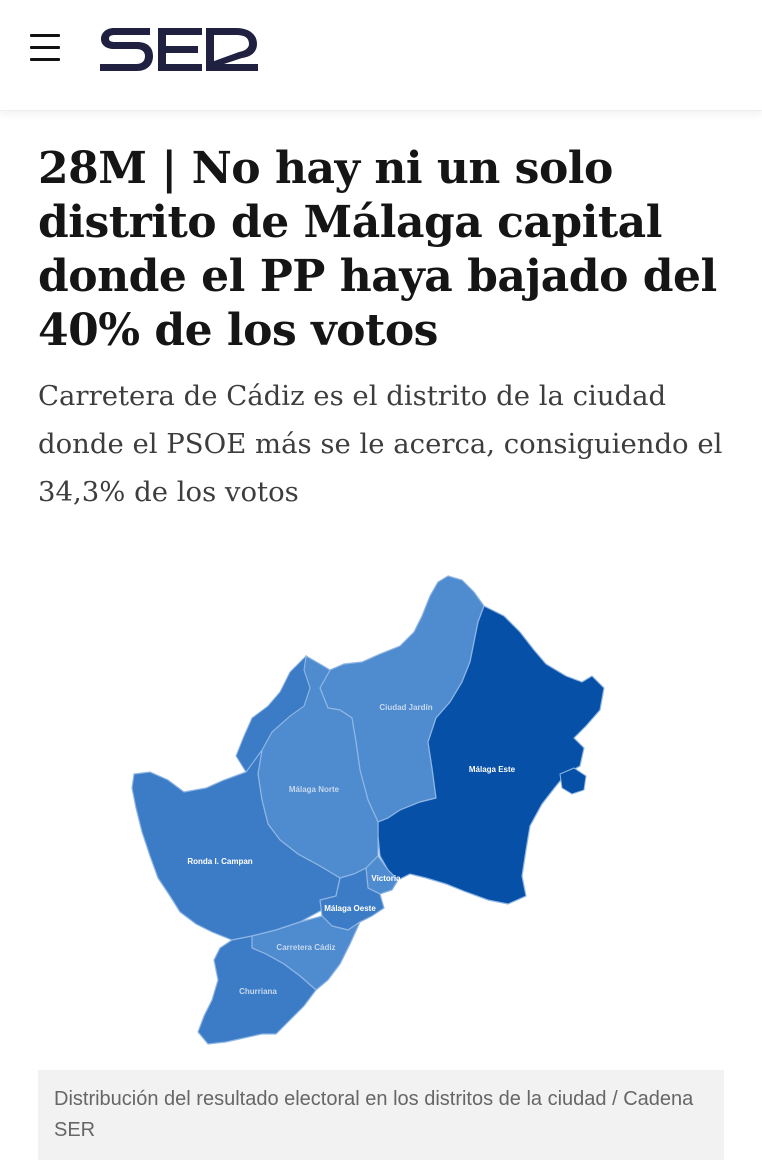 The width and height of the screenshot is (762, 1160). What do you see at coordinates (386, 878) in the screenshot?
I see `label-victoria: Victoria` at bounding box center [386, 878].